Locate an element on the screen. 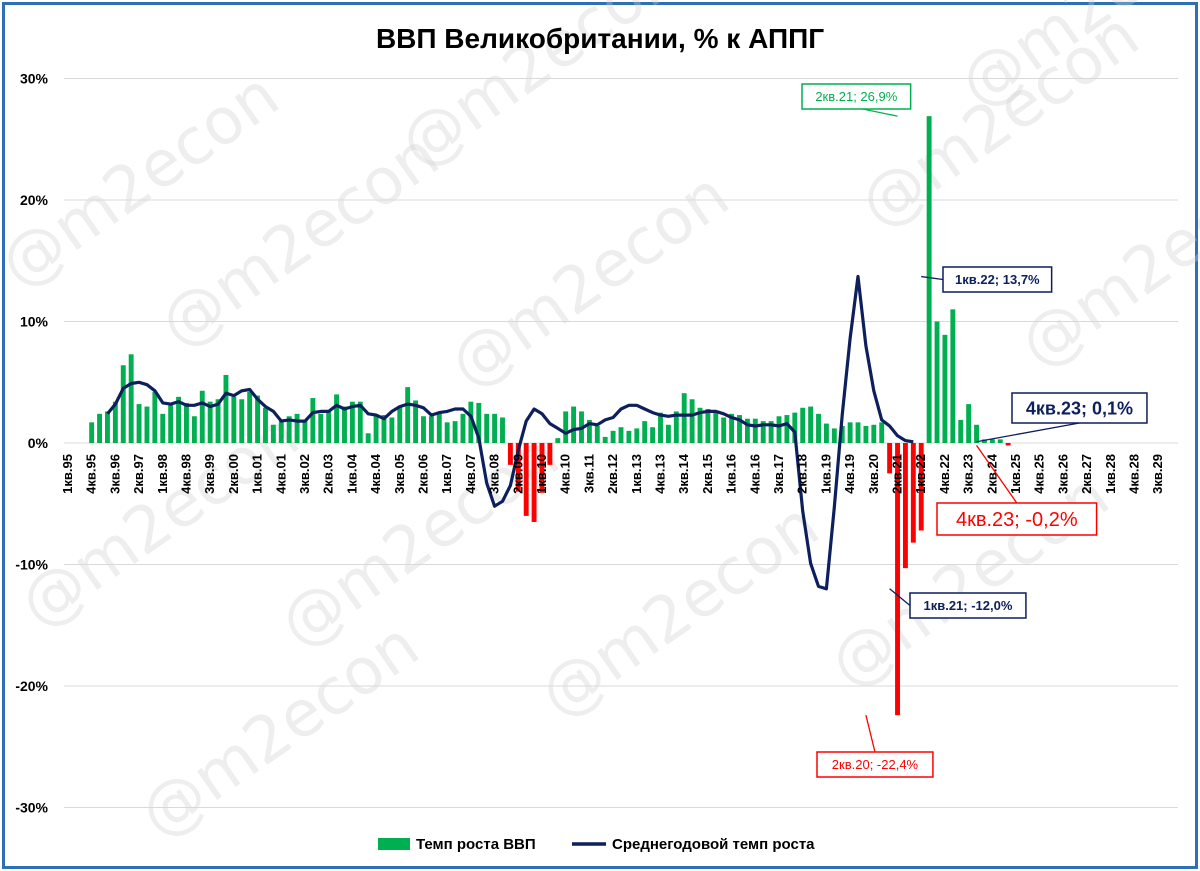 This screenshot has height=871, width=1200. x-tick-label-13: 4кв.04 is located at coordinates (375, 473).